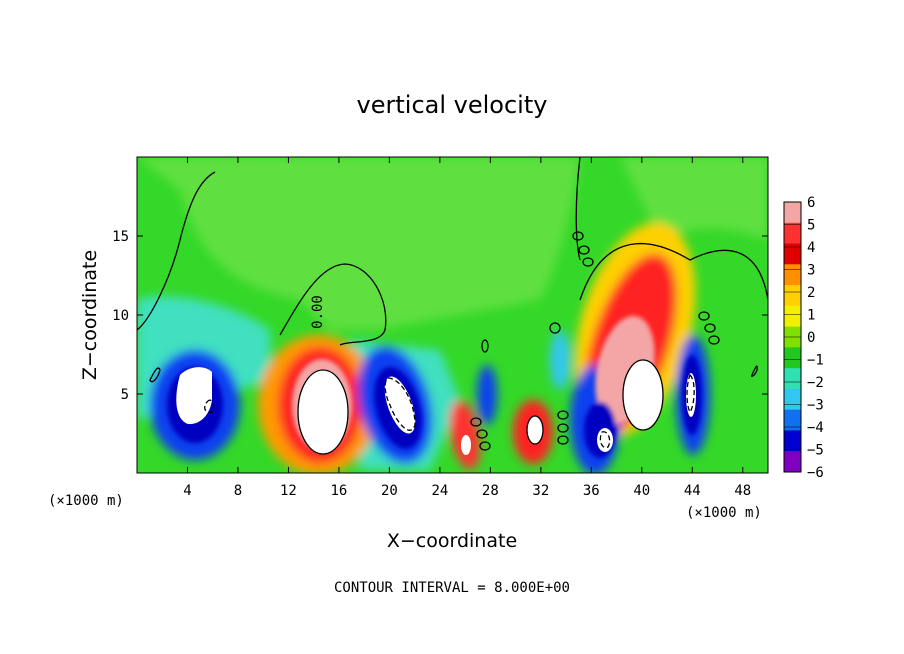 This screenshot has width=904, height=654. I want to click on colorbar-tick-label: 6, so click(811, 203).